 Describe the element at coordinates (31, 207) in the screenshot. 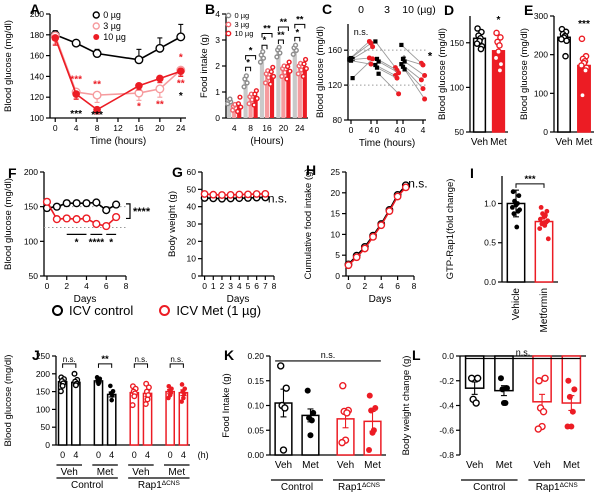

I see `svg-text: 150` at that location.